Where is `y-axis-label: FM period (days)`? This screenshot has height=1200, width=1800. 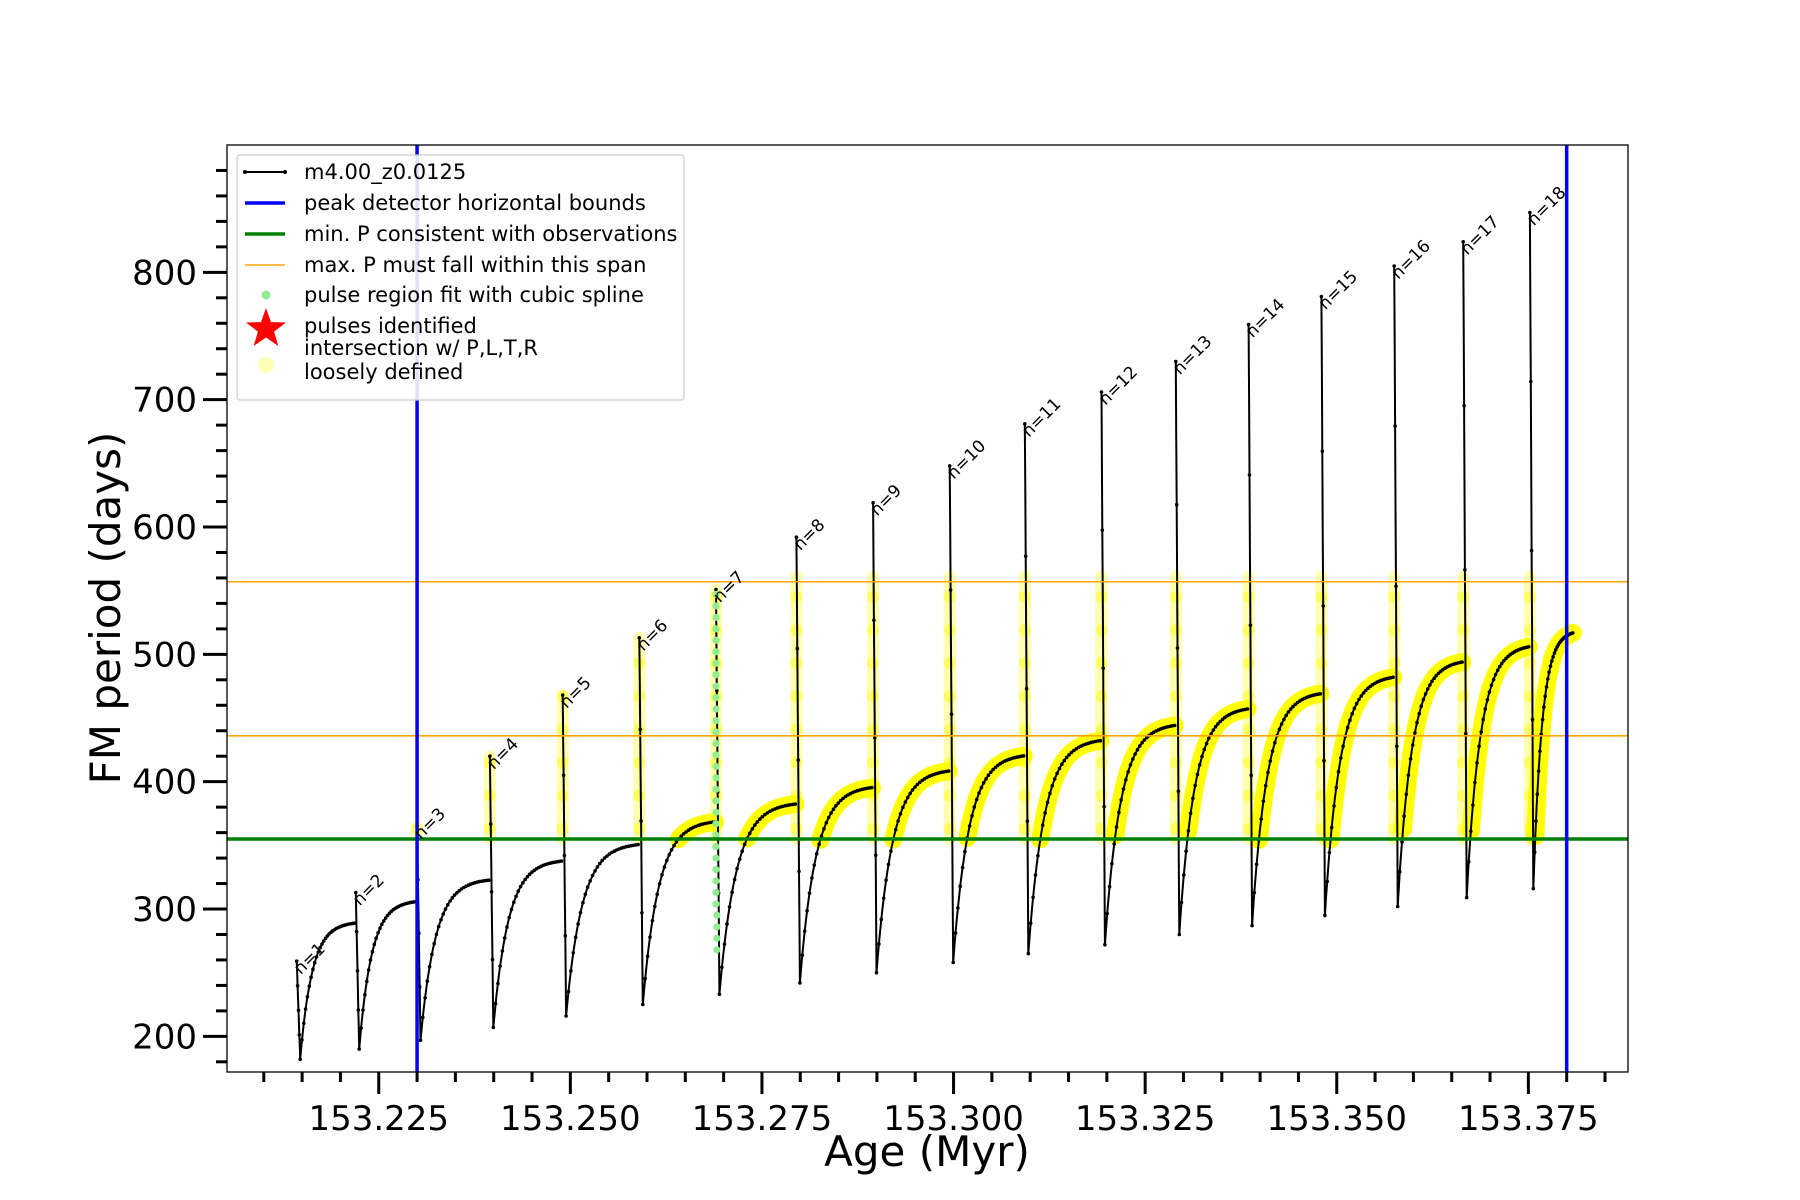 y-axis-label: FM period (days) is located at coordinates (105, 608).